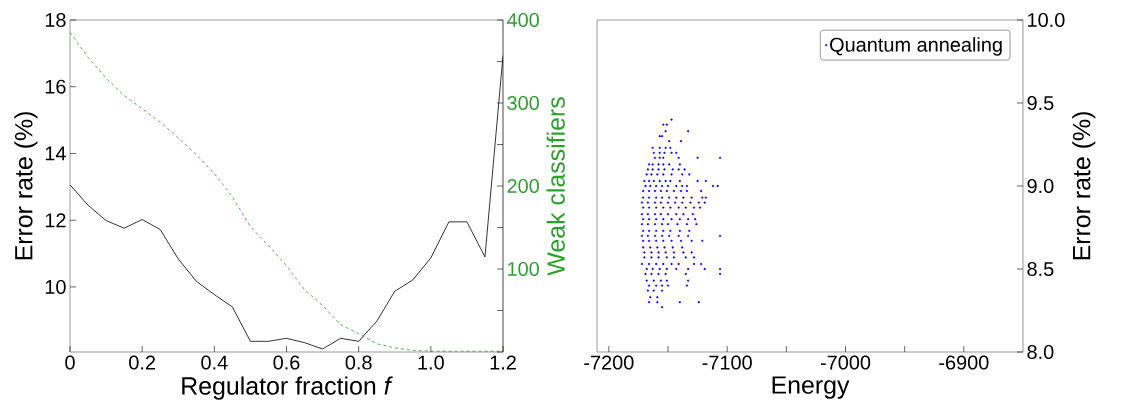 This screenshot has height=415, width=1137. I want to click on x-tick-label: 0.2, so click(142, 362).